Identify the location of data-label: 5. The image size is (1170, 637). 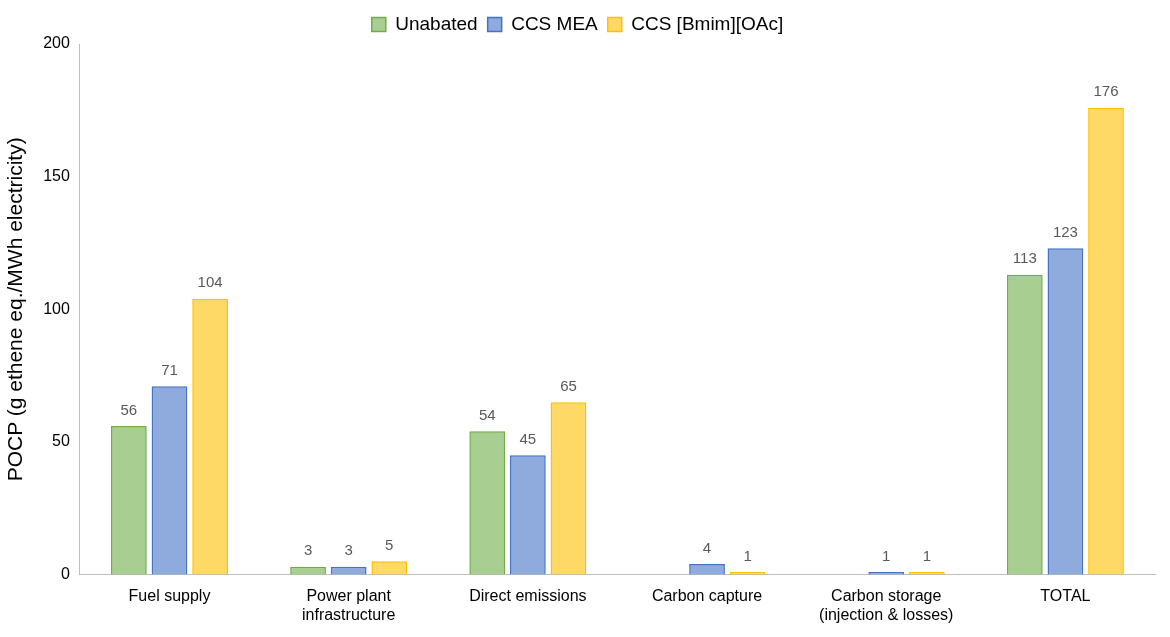
(389, 544).